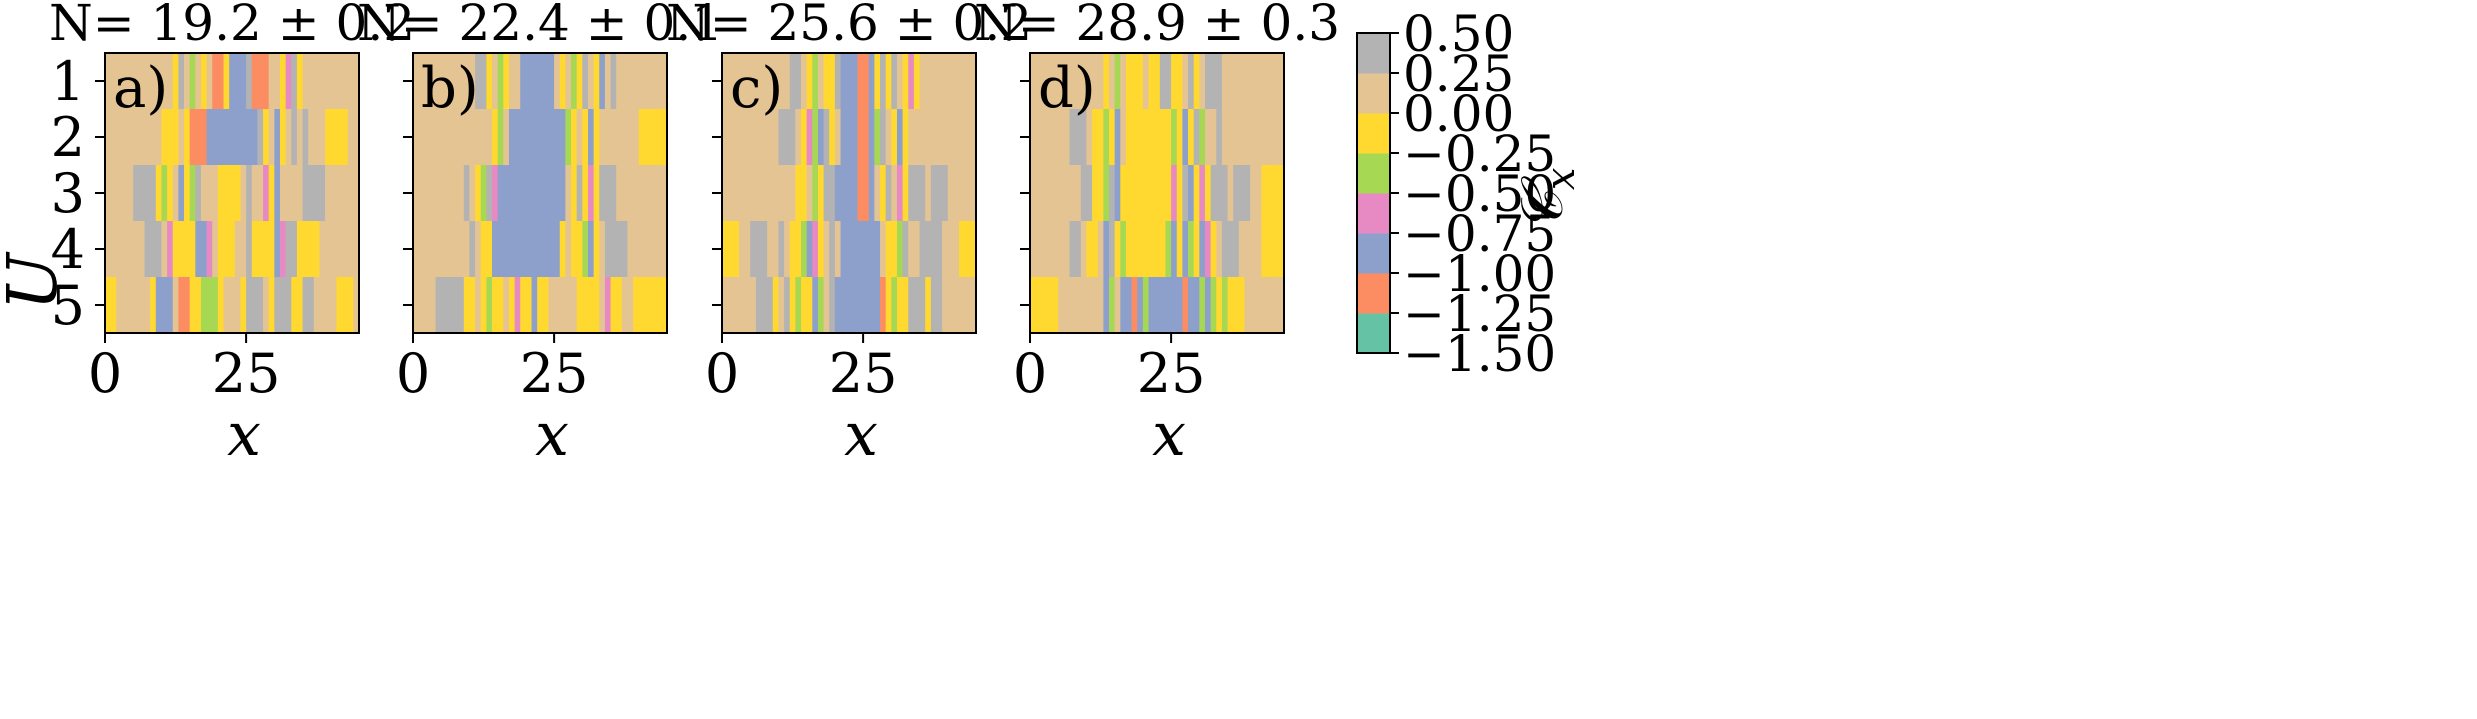 The width and height of the screenshot is (2477, 719). I want to click on colorbar-tick-label: −0.50, so click(1479, 194).